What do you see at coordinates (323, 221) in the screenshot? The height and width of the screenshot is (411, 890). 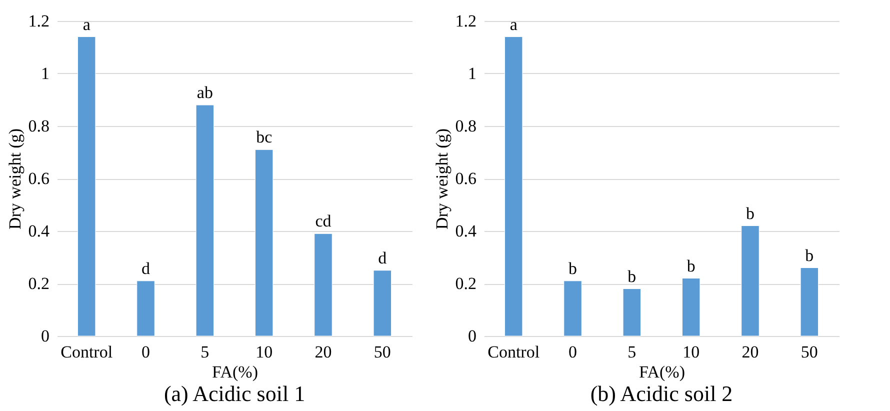 I see `annotation: cd` at bounding box center [323, 221].